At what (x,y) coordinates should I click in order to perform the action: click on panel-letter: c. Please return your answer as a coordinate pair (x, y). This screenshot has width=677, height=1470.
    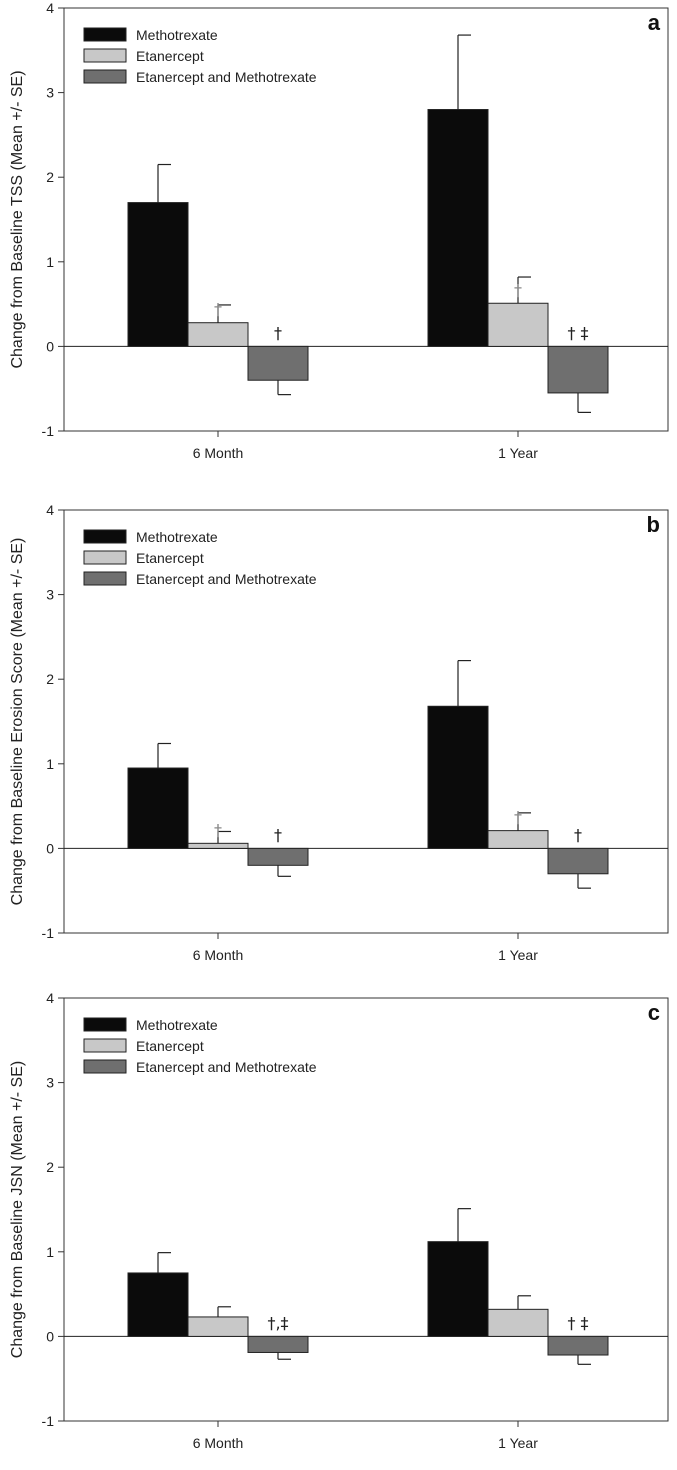
    Looking at the image, I should click on (654, 1012).